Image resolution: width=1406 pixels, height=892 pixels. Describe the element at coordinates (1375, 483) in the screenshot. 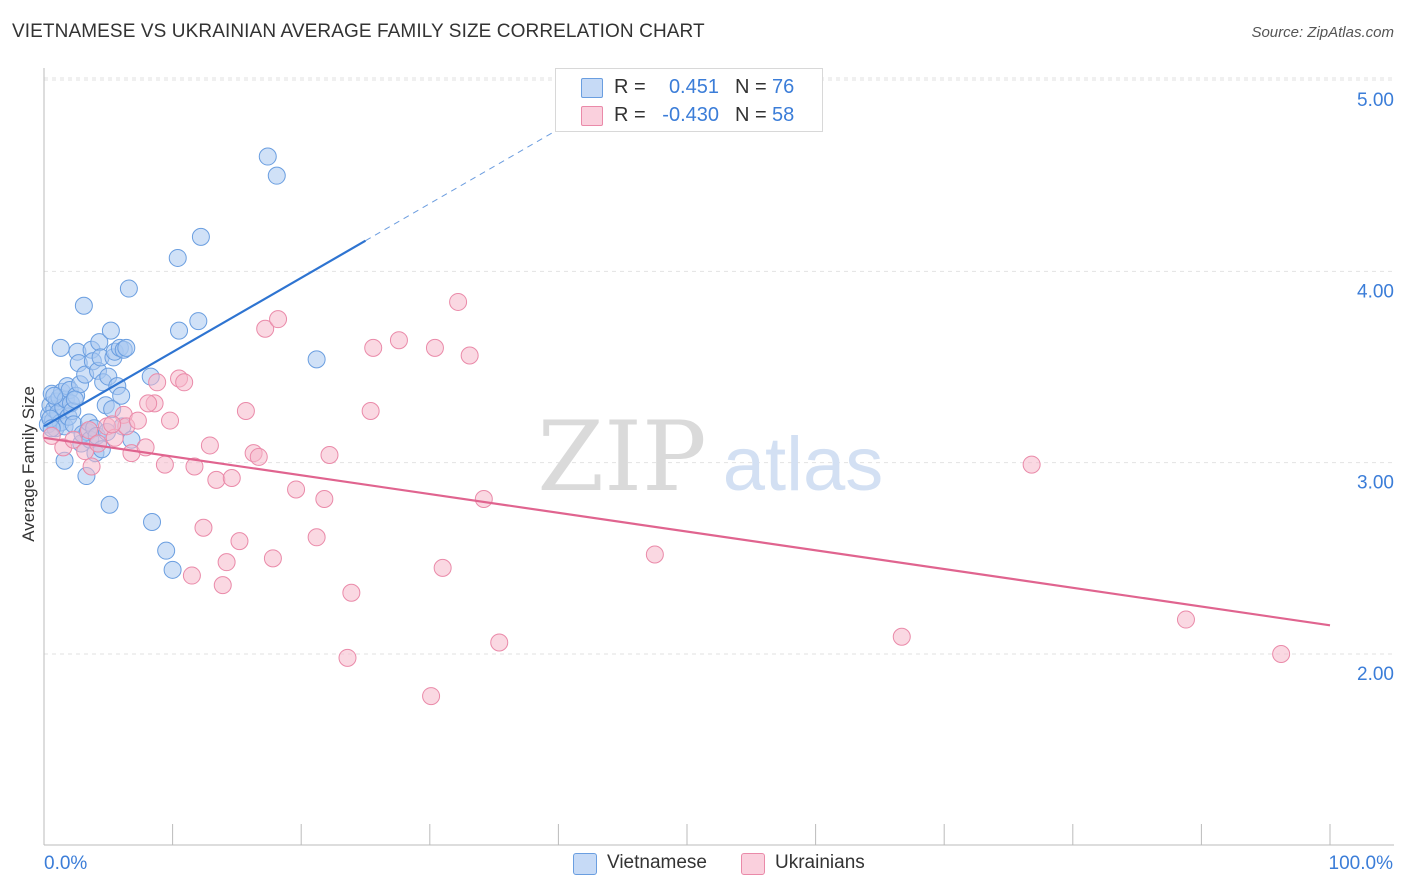

I see `y-tick-label: 3.00` at that location.